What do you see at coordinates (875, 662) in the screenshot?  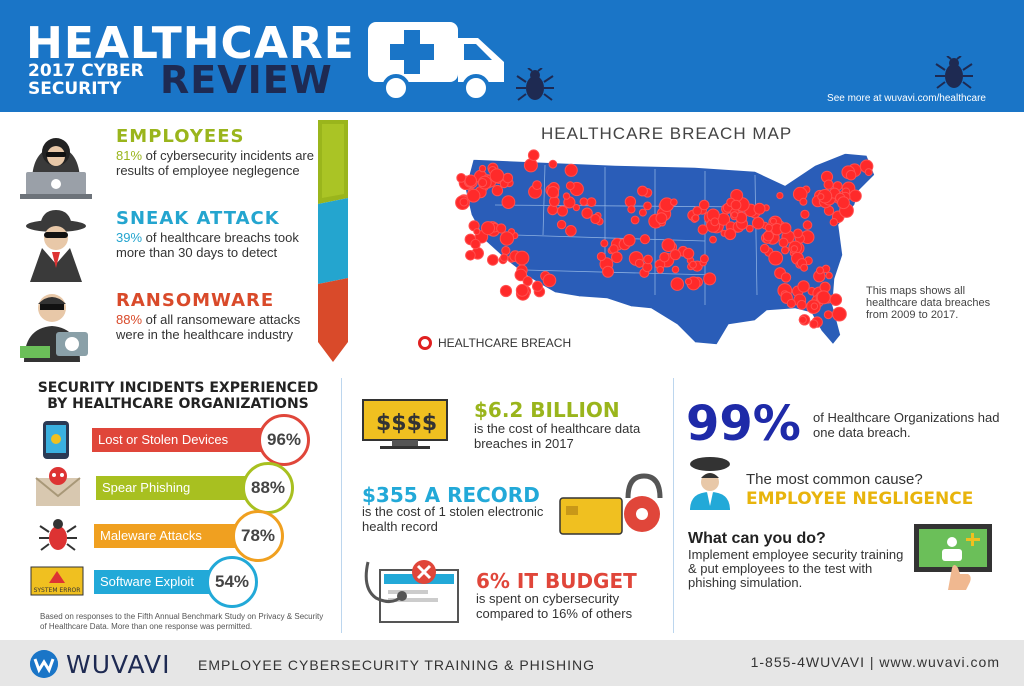 I see `footer-contact: 1-855-4WUVAVI | www.wuvavi.com` at bounding box center [875, 662].